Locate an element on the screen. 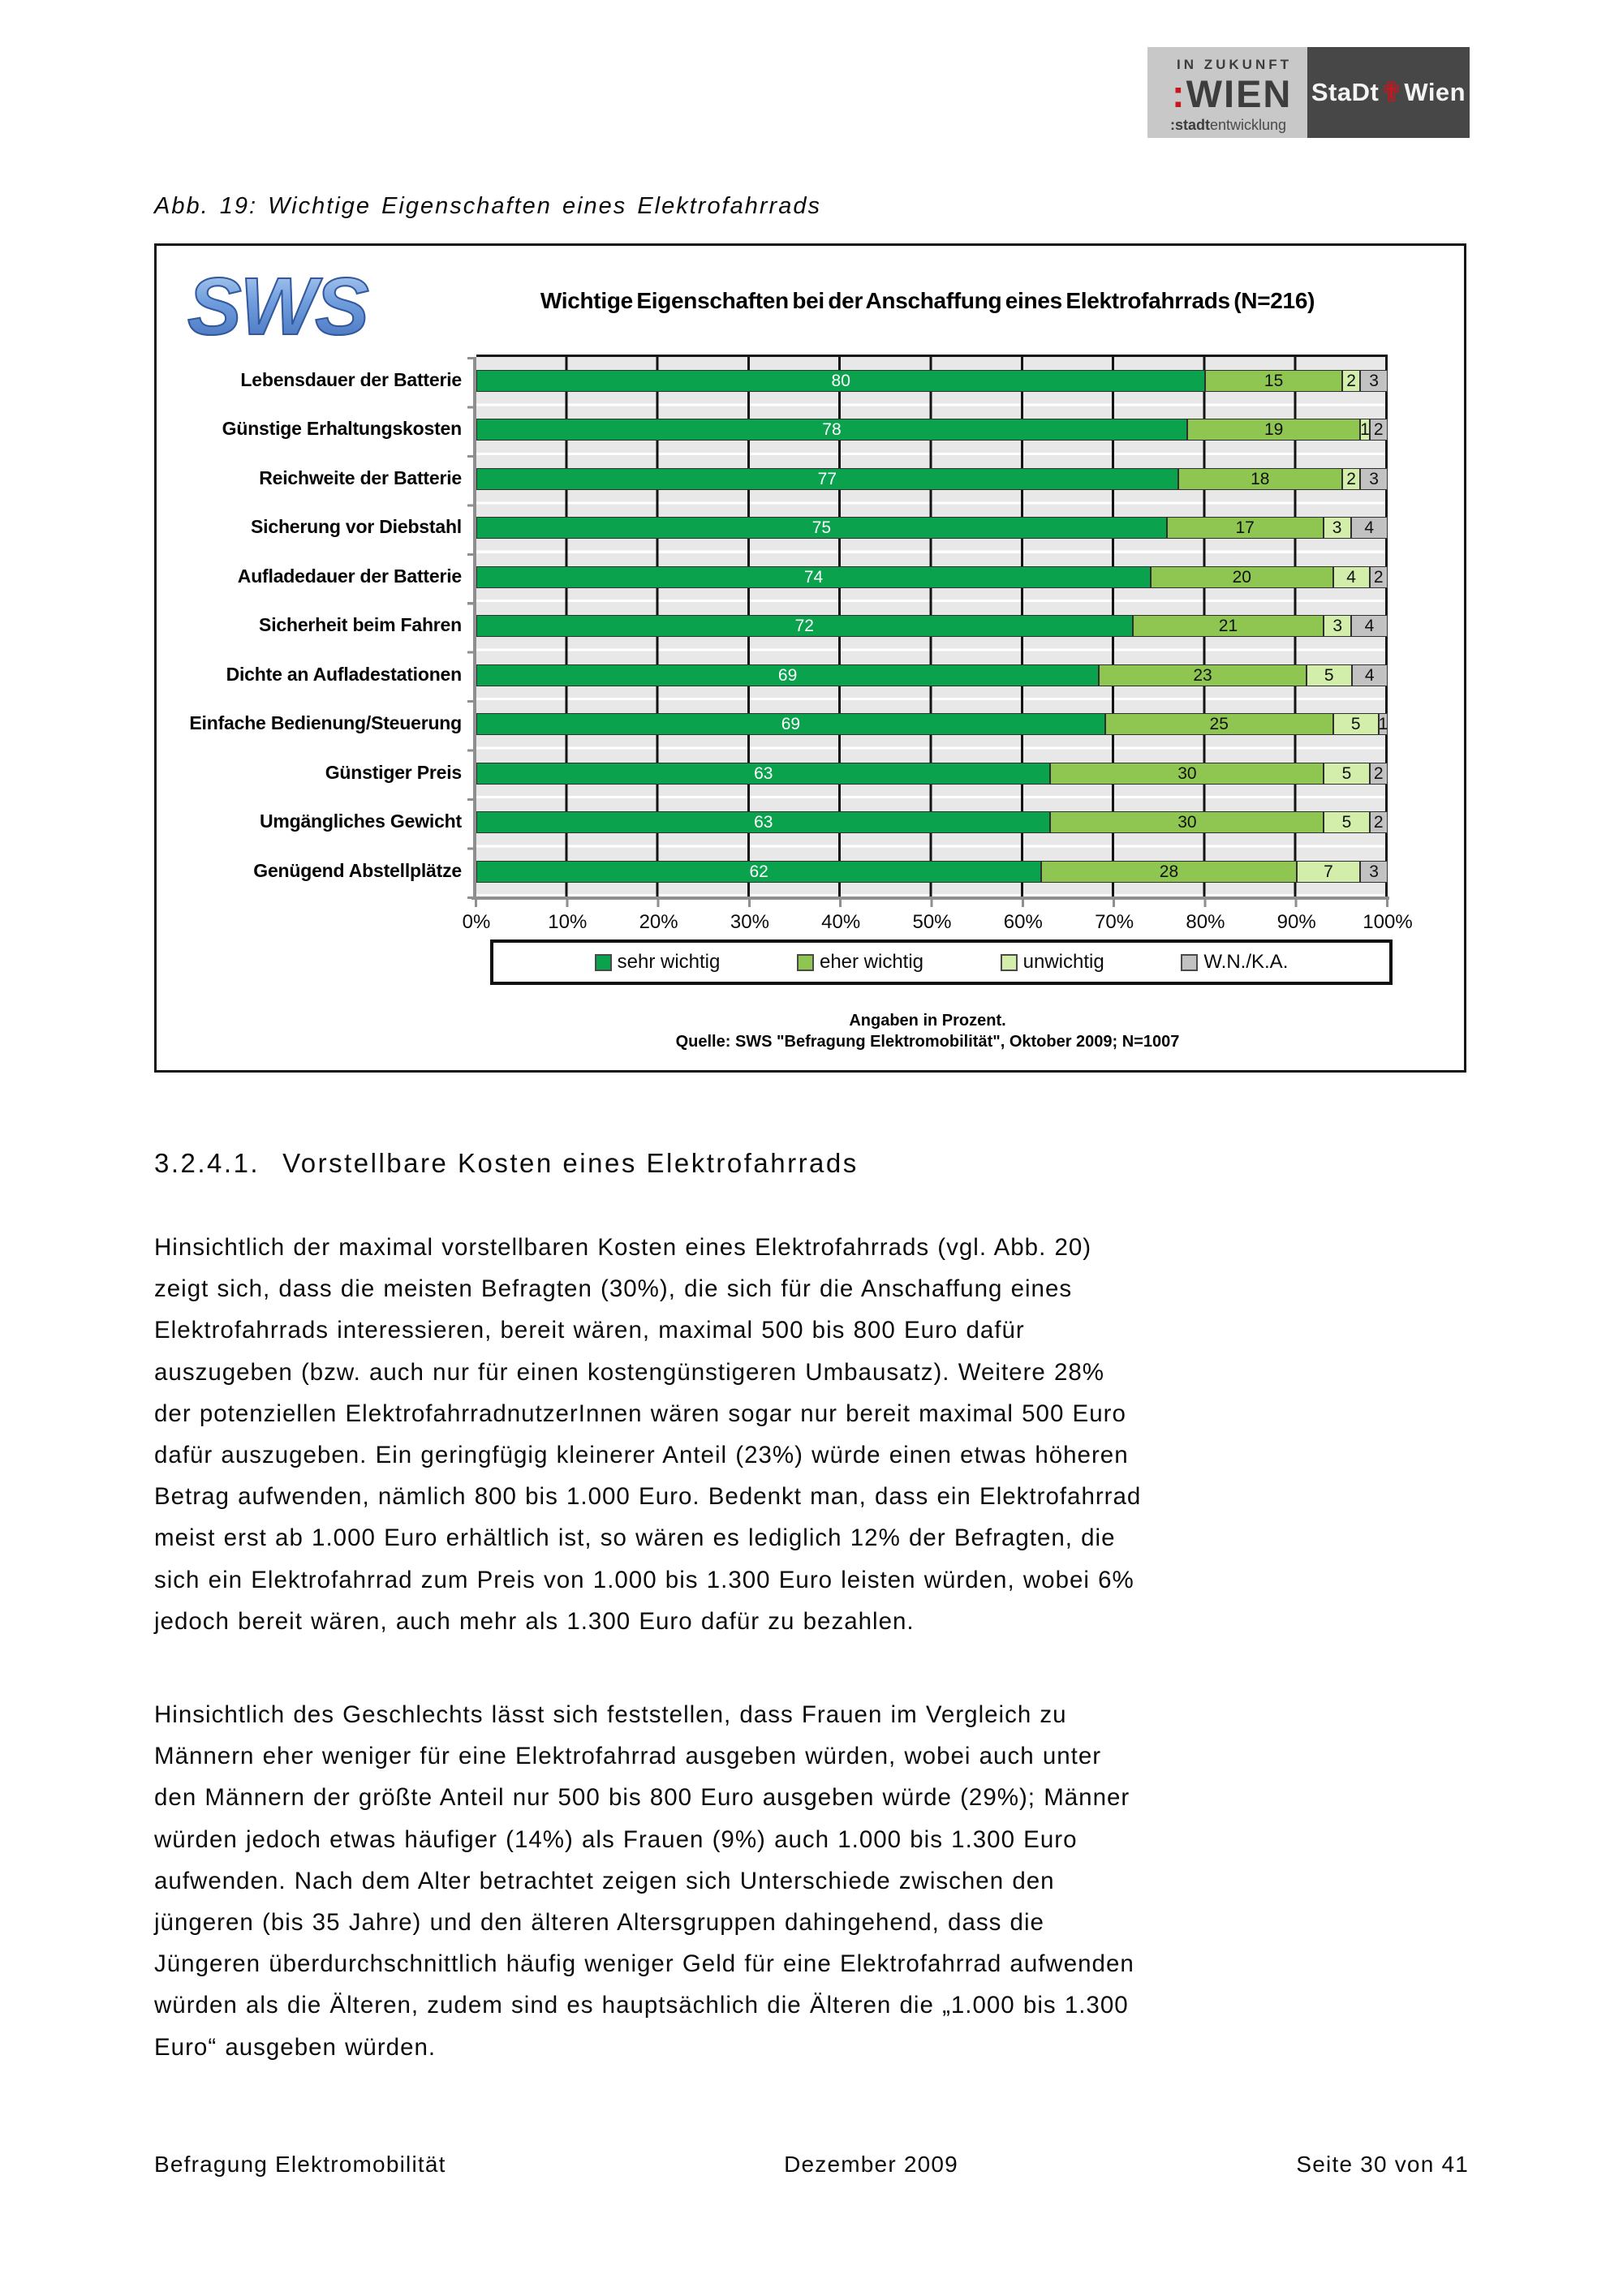 The height and width of the screenshot is (2296, 1623). x-tick-label: 80% is located at coordinates (1205, 922).